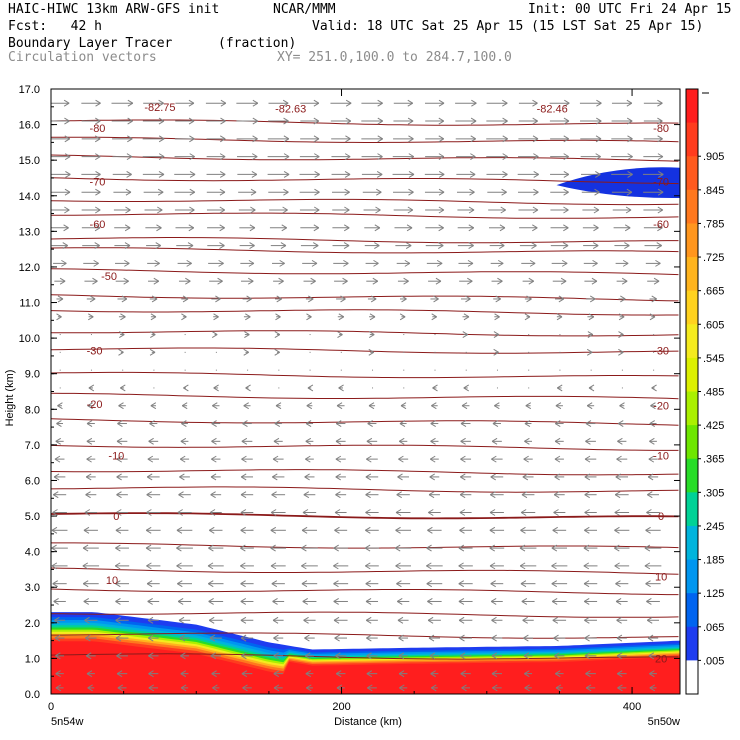  Describe the element at coordinates (29, 197) in the screenshot. I see `y-tick-label: 14.0` at that location.